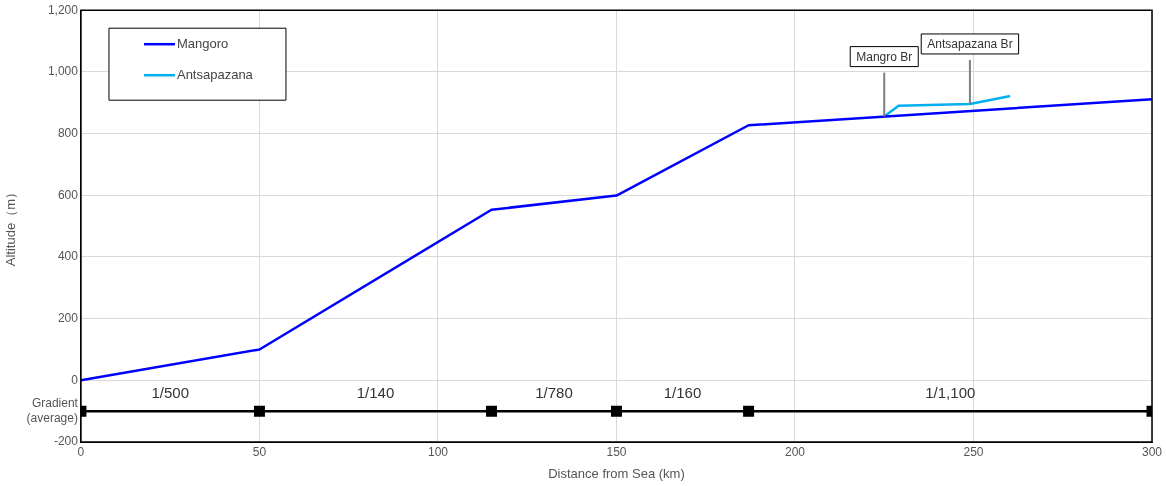 This screenshot has height=486, width=1166. What do you see at coordinates (68, 256) in the screenshot?
I see `y-tick-label: 400` at bounding box center [68, 256].